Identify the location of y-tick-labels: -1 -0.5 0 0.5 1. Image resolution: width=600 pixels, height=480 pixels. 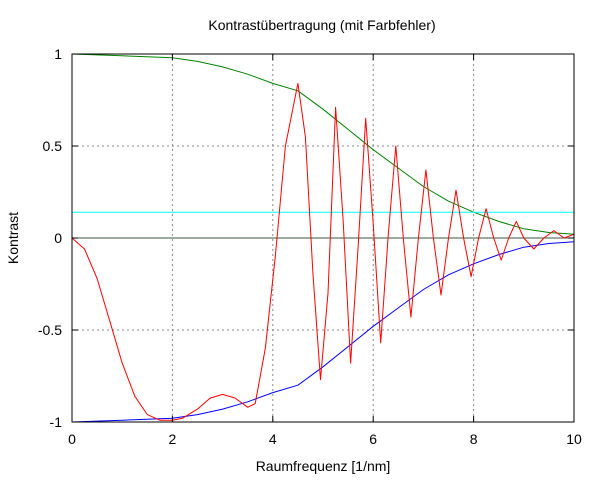
(50, 238).